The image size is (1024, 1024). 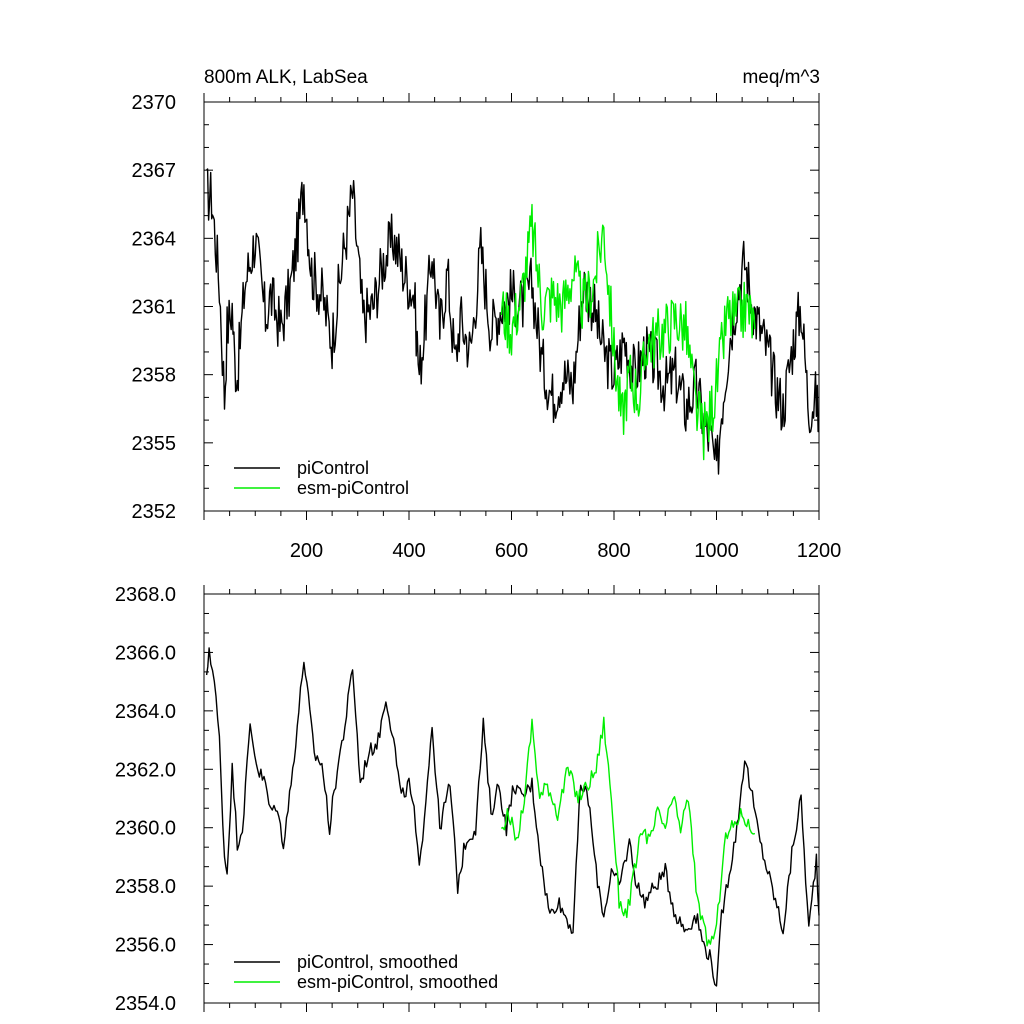 I want to click on top-xtick-label: 1200, so click(x=819, y=551).